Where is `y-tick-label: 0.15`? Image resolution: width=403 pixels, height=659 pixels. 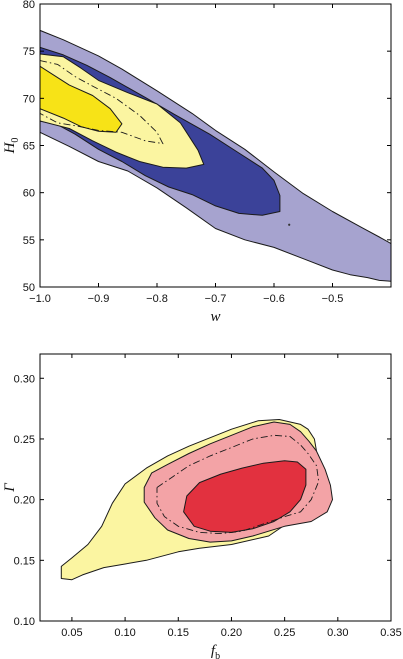 y-tick-label: 0.15 is located at coordinates (24, 561).